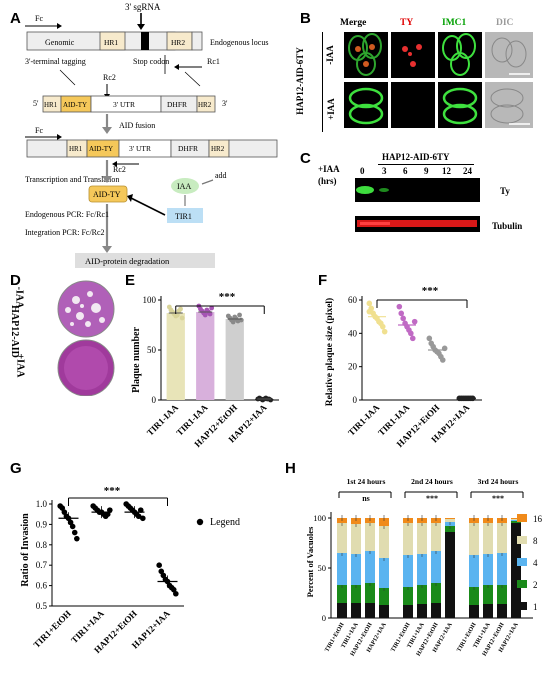 This screenshot has height=683, width=550. What do you see at coordinates (239, 42) in the screenshot?
I see `endogenous-locus-label: Endogenous locus` at bounding box center [239, 42].